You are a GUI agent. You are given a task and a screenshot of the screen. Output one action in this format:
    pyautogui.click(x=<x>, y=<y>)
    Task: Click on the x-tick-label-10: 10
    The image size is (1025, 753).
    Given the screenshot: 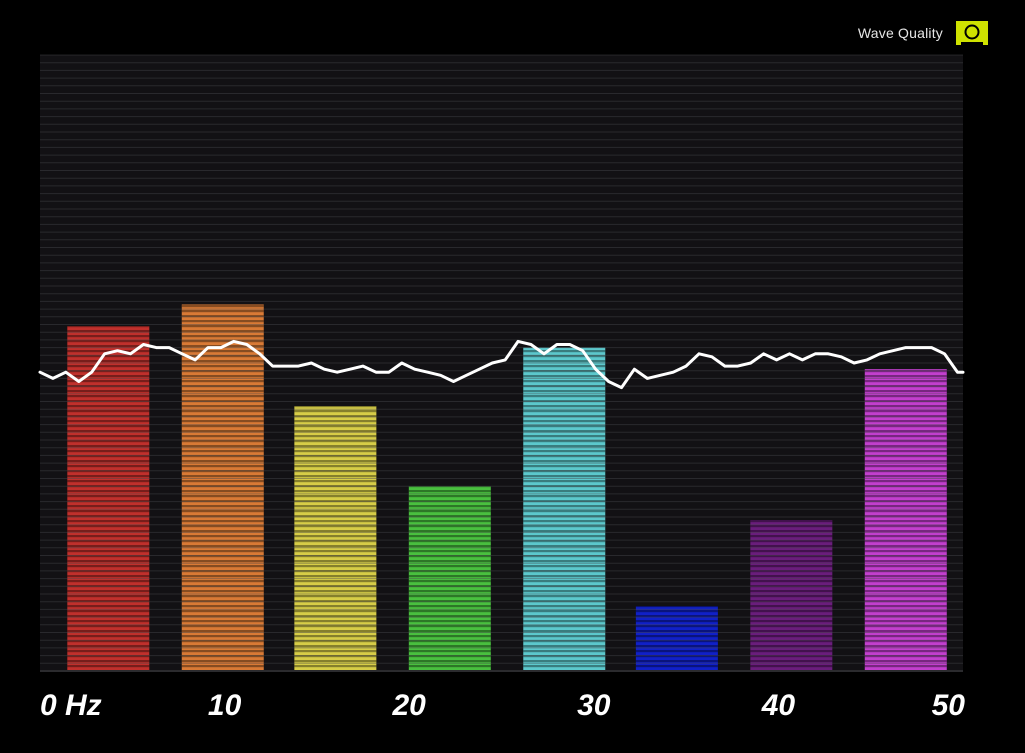 What is the action you would take?
    pyautogui.click(x=225, y=705)
    